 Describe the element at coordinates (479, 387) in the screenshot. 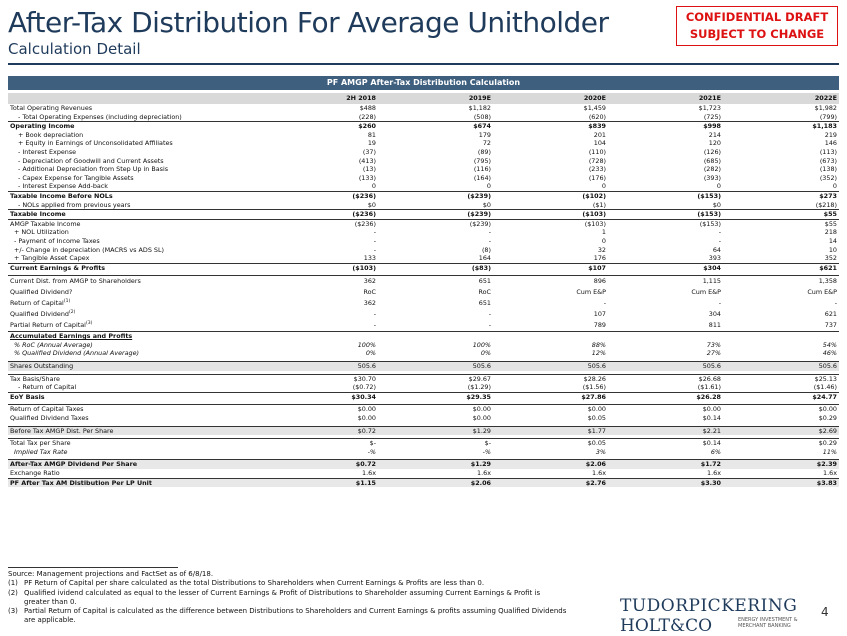

I see `cell-value: ($1.29)` at that location.